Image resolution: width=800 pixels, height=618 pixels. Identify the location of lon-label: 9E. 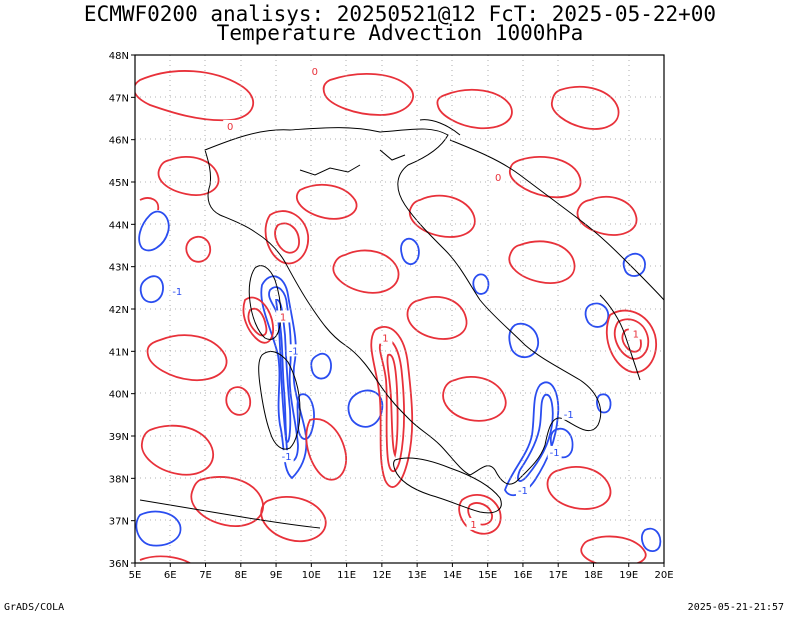
(276, 575).